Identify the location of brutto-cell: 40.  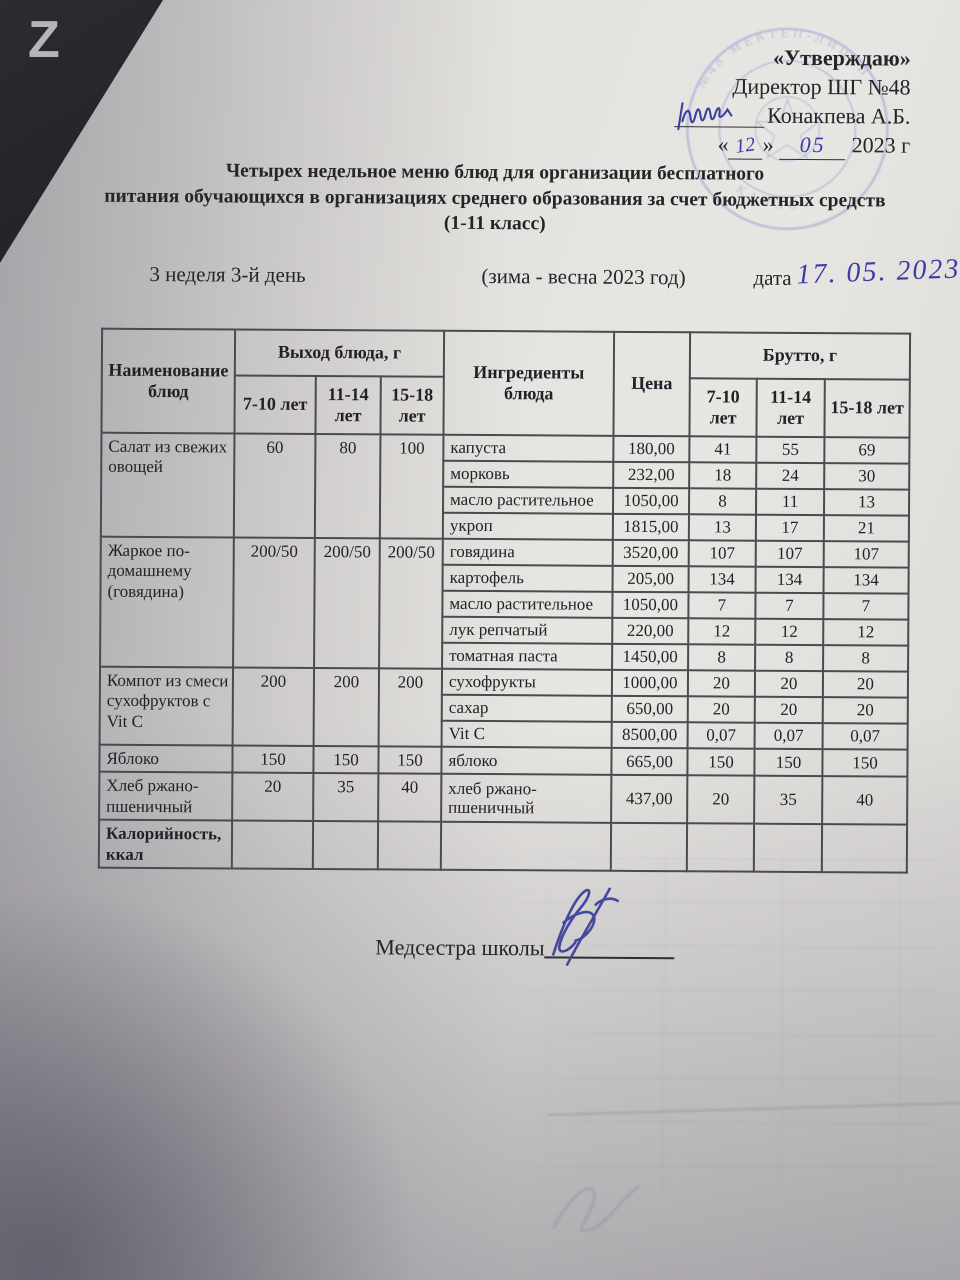
(865, 800).